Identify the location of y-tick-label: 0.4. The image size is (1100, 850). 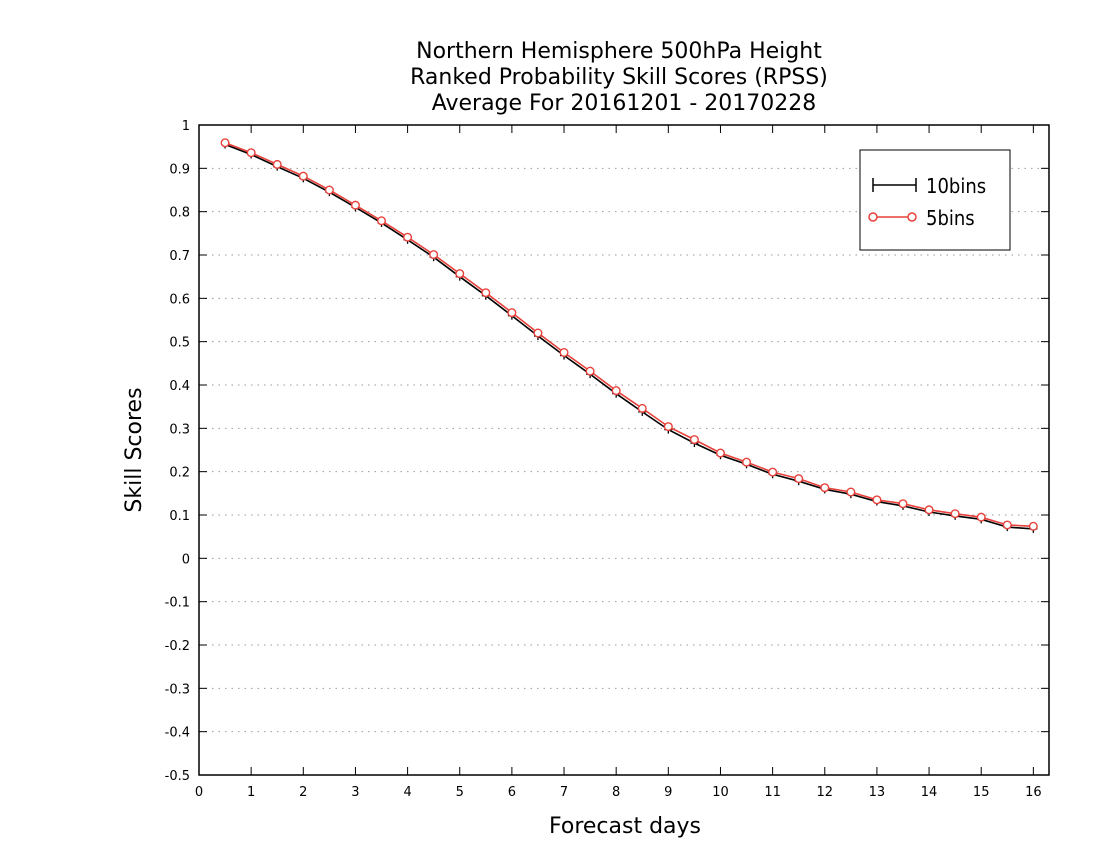
(179, 386).